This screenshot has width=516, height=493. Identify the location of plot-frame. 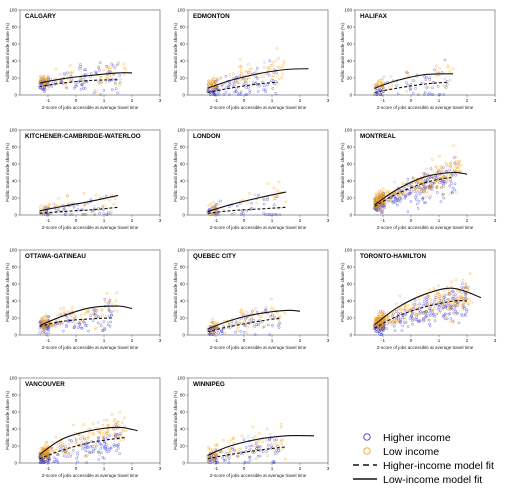
(425, 292).